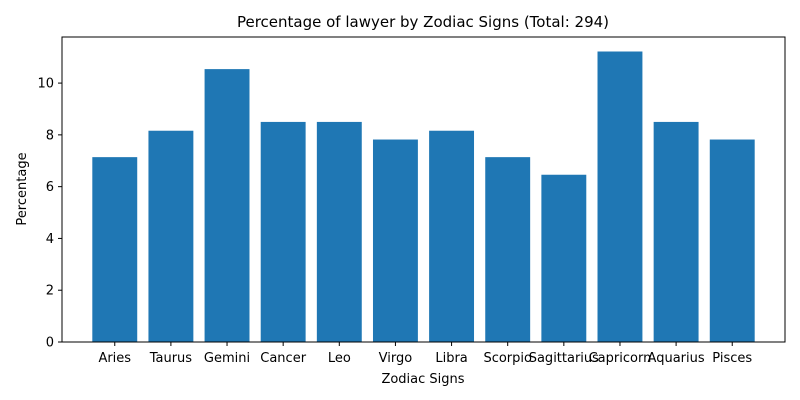 The width and height of the screenshot is (800, 400). I want to click on bar-taurus, so click(171, 236).